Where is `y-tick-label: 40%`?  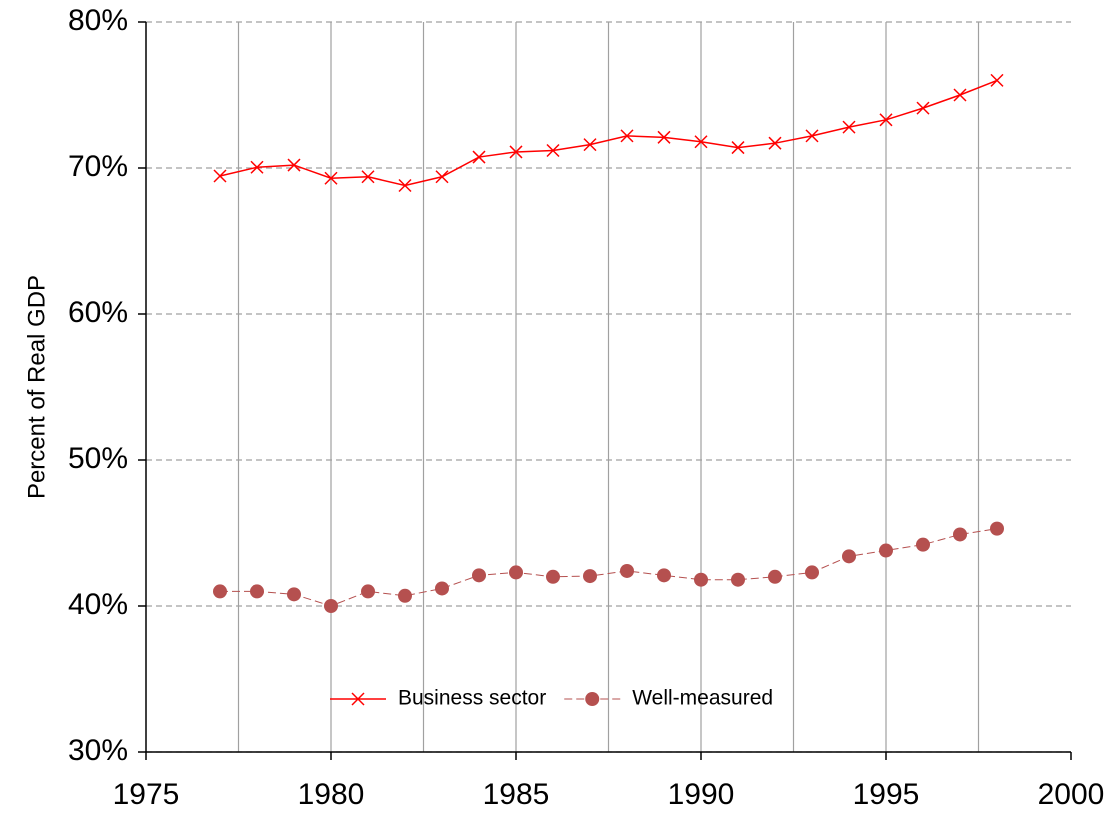
y-tick-label: 40% is located at coordinates (98, 604).